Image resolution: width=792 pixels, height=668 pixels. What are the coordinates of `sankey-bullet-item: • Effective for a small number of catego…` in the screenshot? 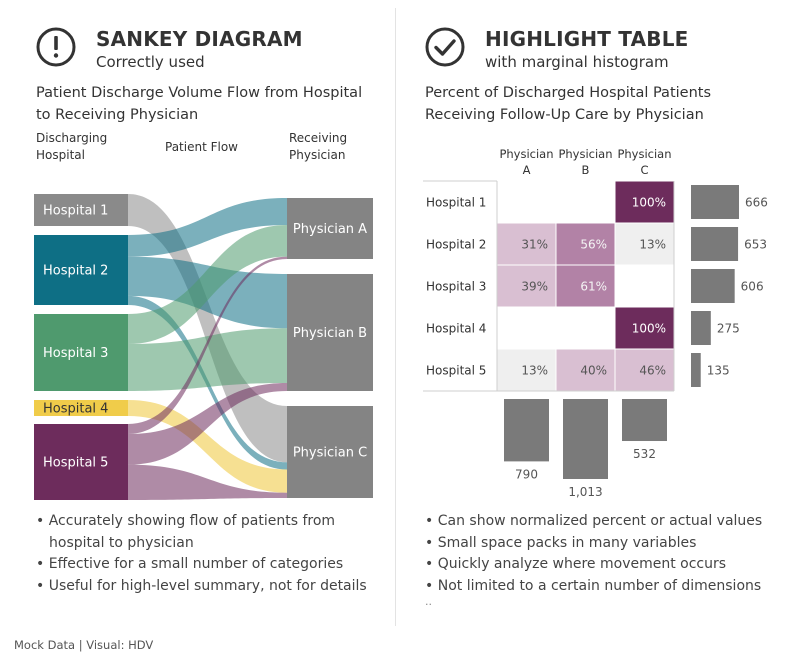 It's located at (190, 564).